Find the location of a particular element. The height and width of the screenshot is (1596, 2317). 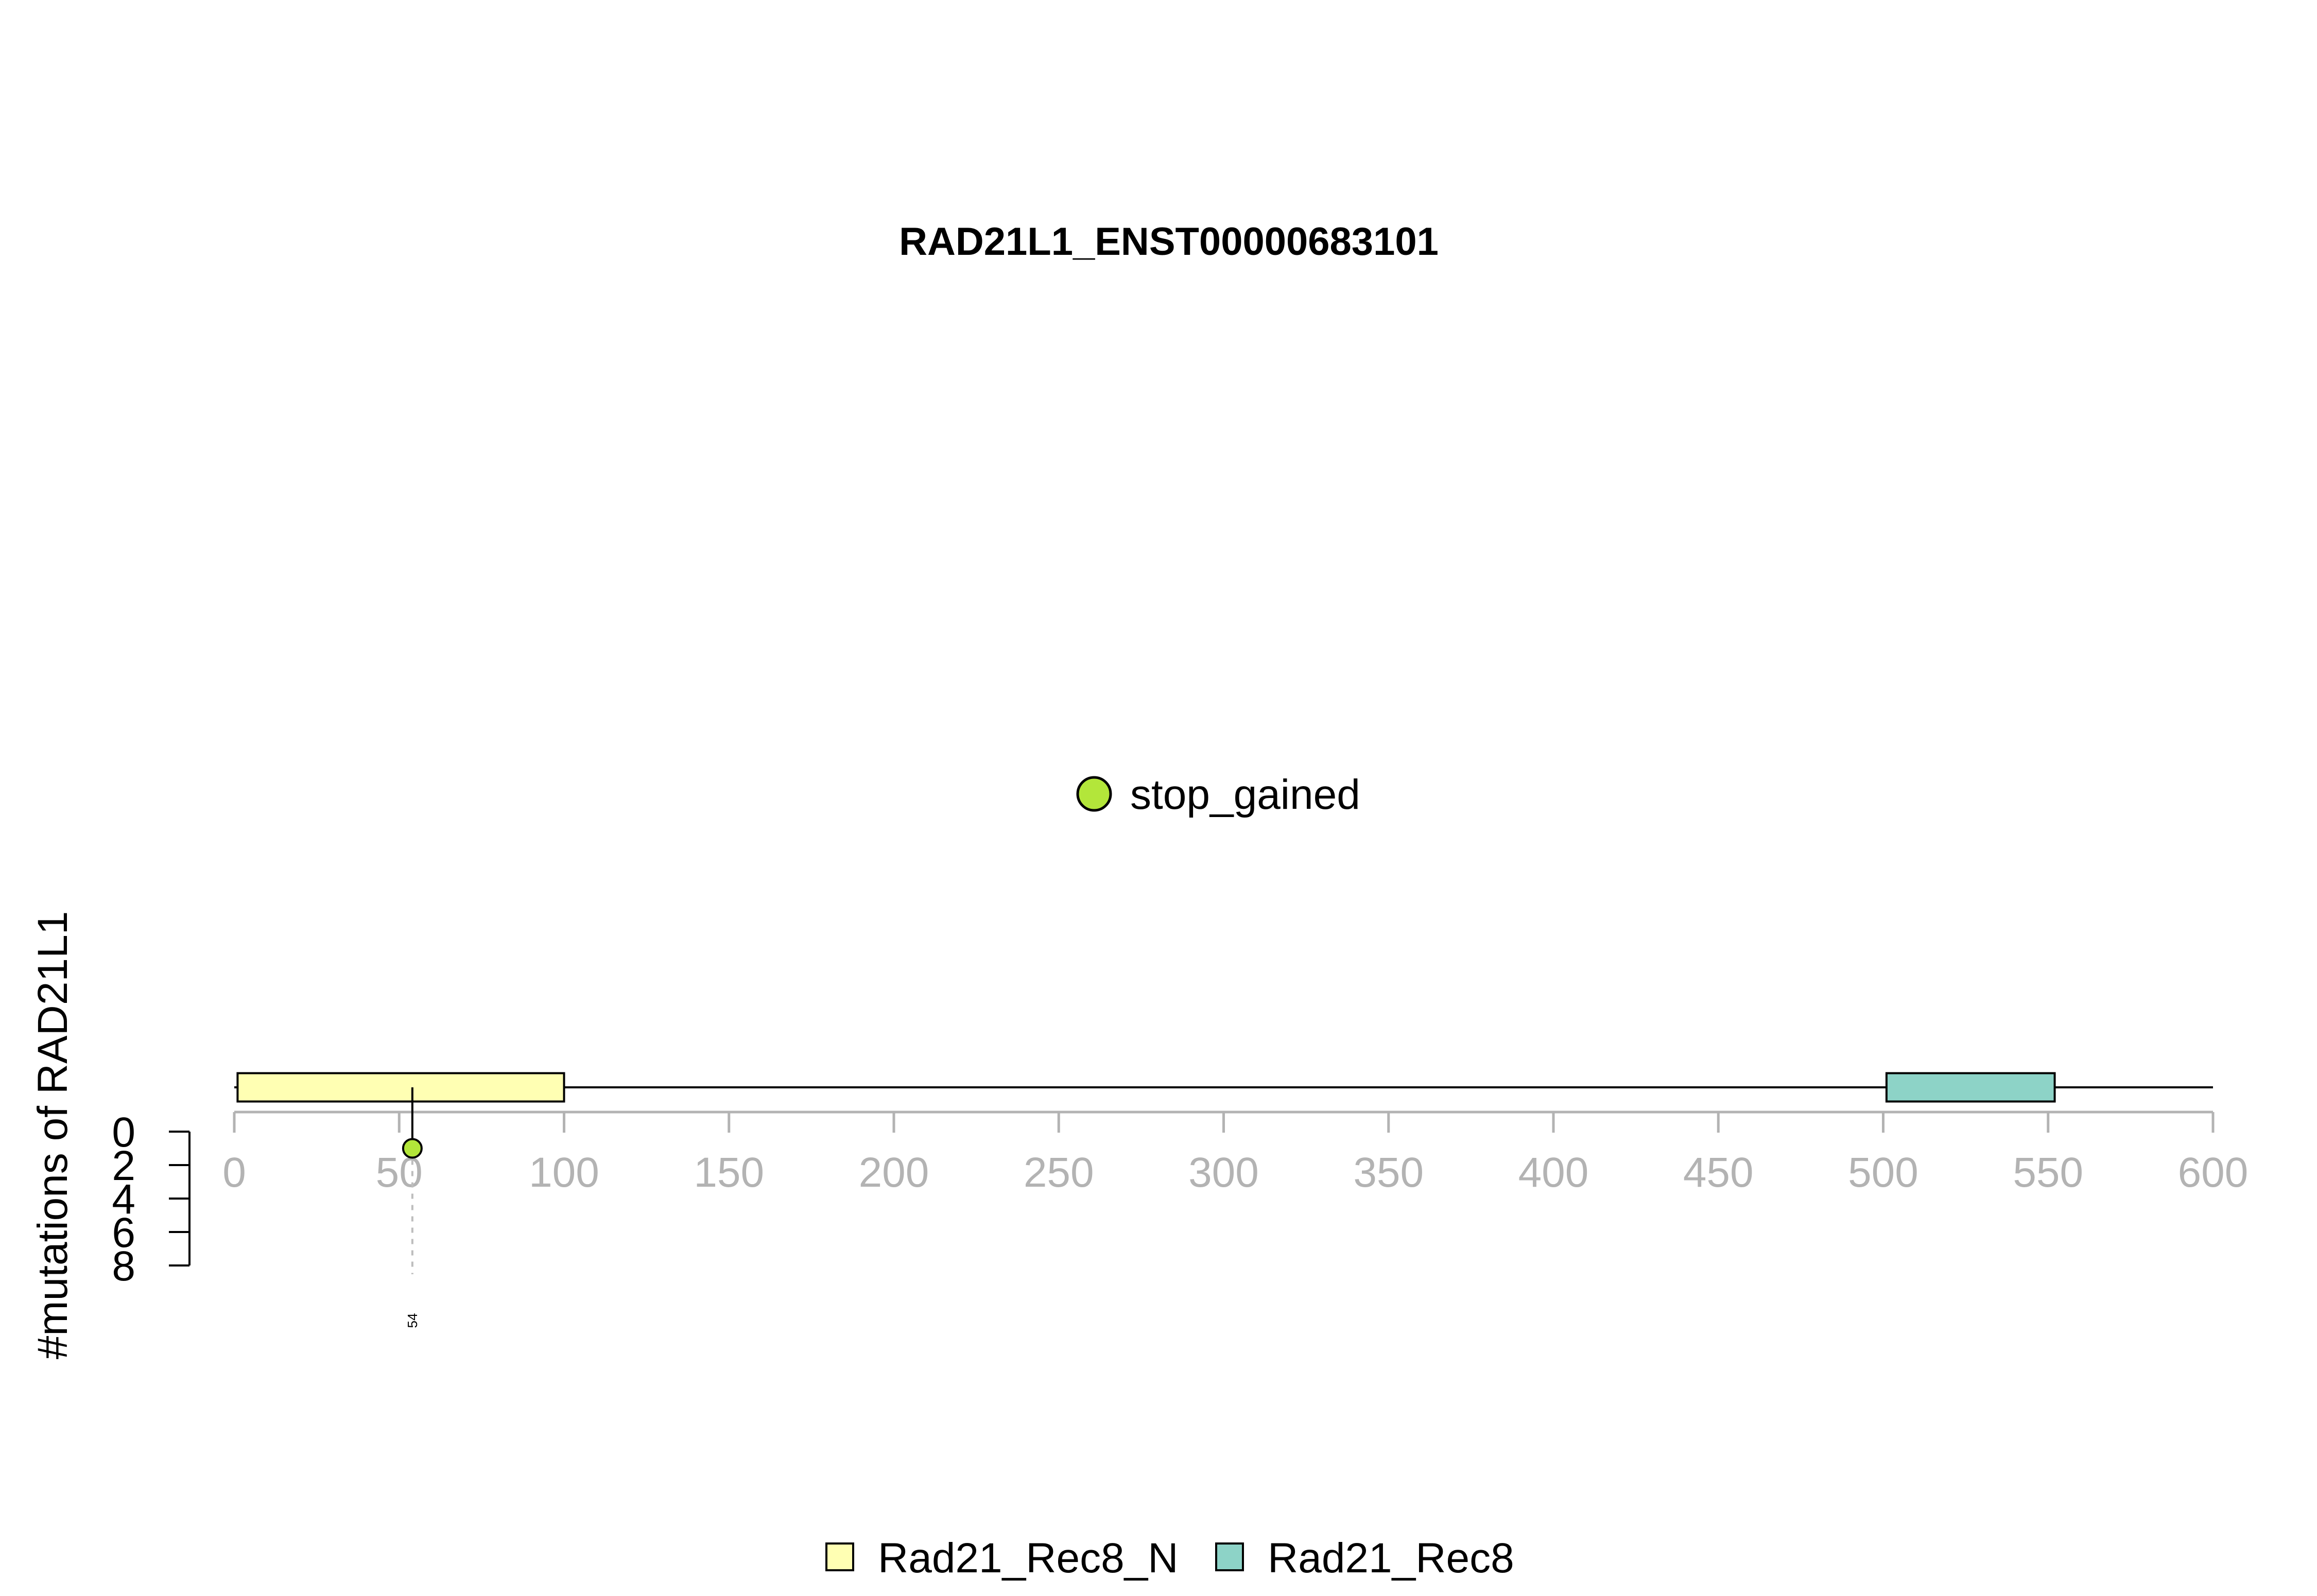

chart-title: RAD21L1_ENST00000683101 is located at coordinates (1169, 242).